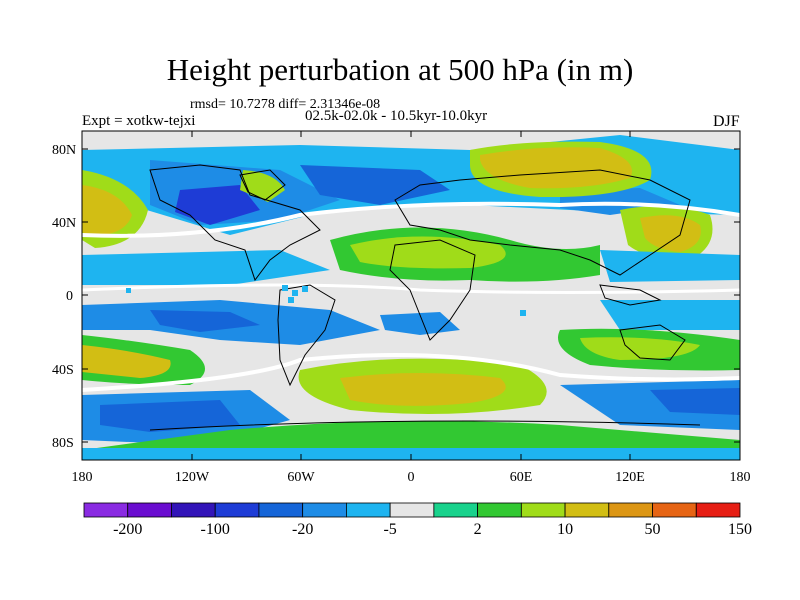 This screenshot has height=600, width=800. I want to click on lat-labels: 80N 40N 0 40S 80S, so click(64, 297).